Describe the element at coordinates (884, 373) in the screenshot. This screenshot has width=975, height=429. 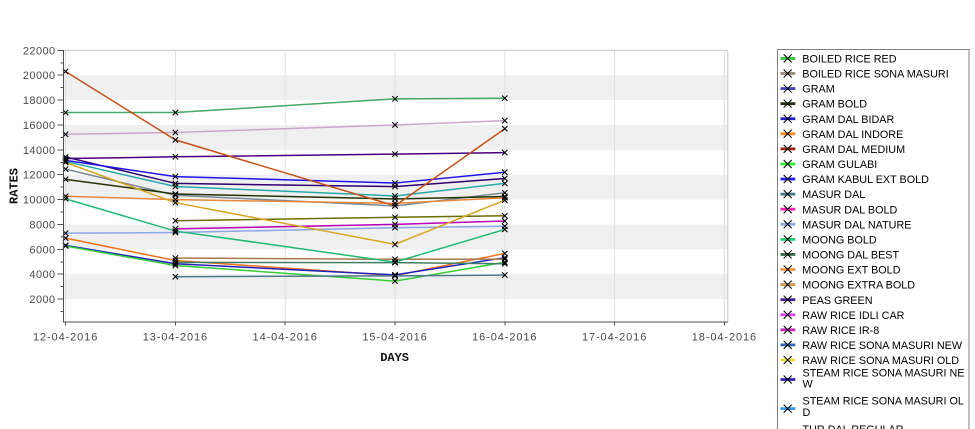
I see `svg-text: STEAM RICE SONA MASURI NE` at that location.